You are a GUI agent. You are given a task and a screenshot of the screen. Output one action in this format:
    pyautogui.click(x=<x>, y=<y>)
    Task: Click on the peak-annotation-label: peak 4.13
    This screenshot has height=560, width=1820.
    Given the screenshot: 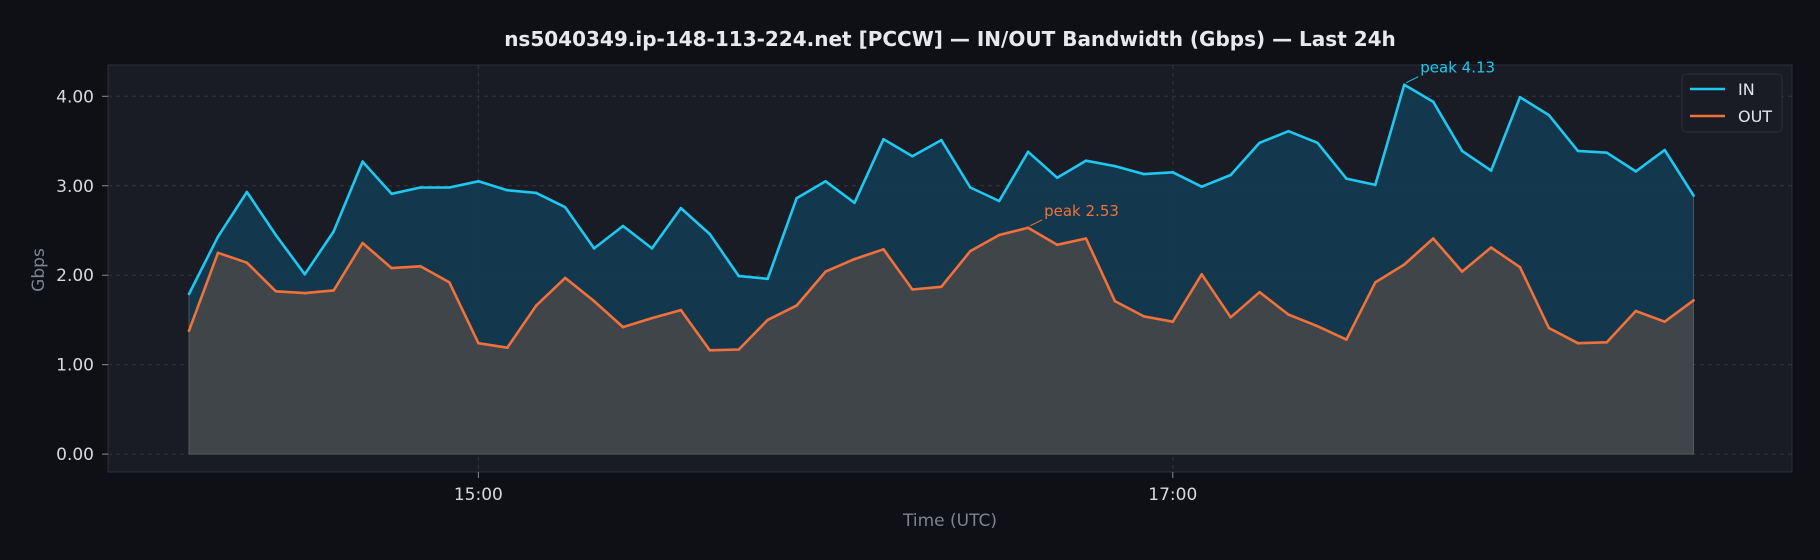 What is the action you would take?
    pyautogui.click(x=1457, y=68)
    